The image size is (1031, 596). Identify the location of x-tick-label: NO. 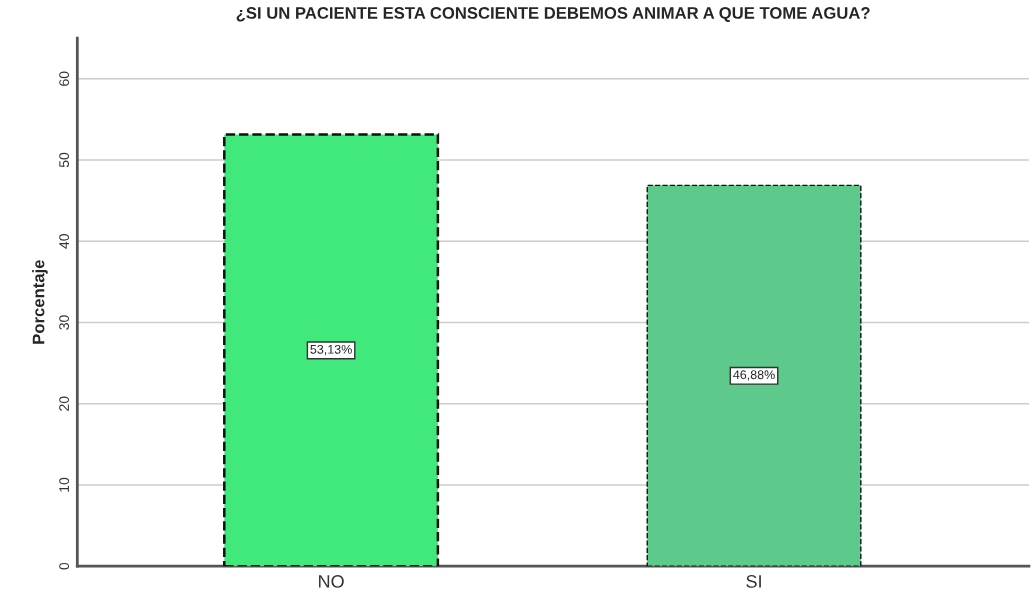
(331, 581).